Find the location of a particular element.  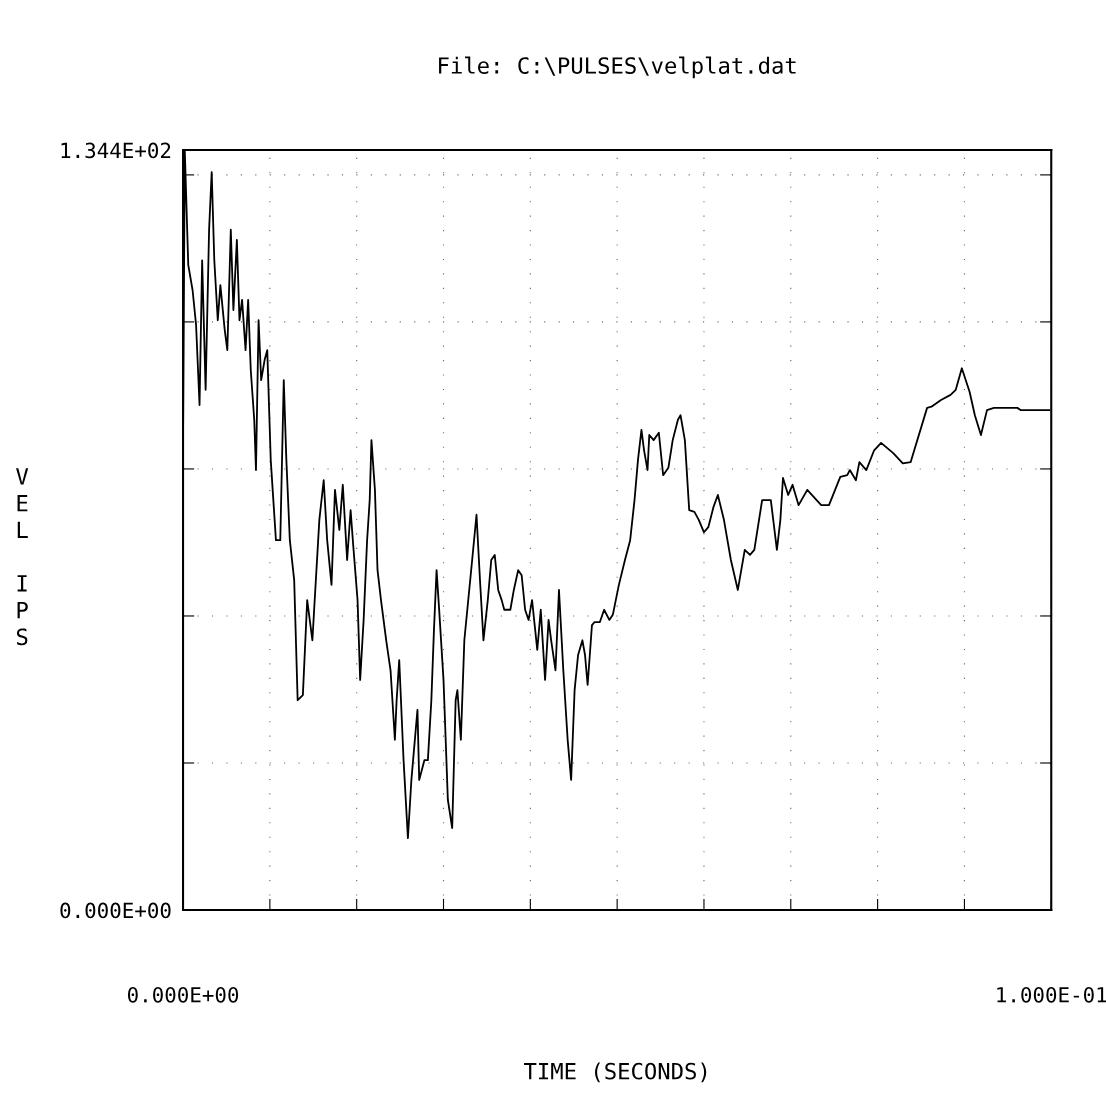

y-tick-label: 1.344E+02 is located at coordinates (116, 150).